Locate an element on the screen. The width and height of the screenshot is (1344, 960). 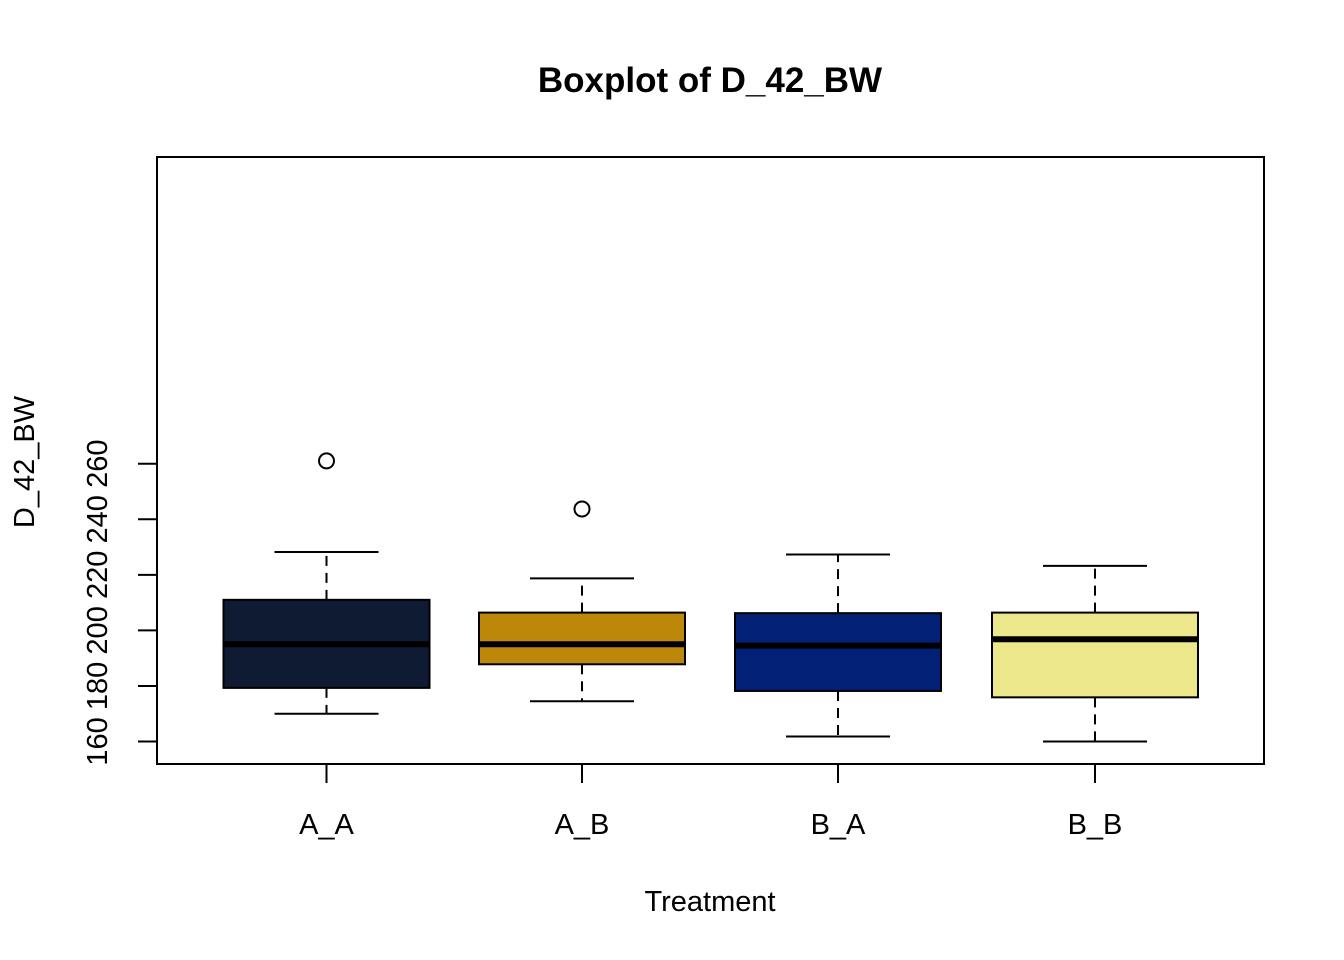
x-tick-label: B_B is located at coordinates (1095, 825).